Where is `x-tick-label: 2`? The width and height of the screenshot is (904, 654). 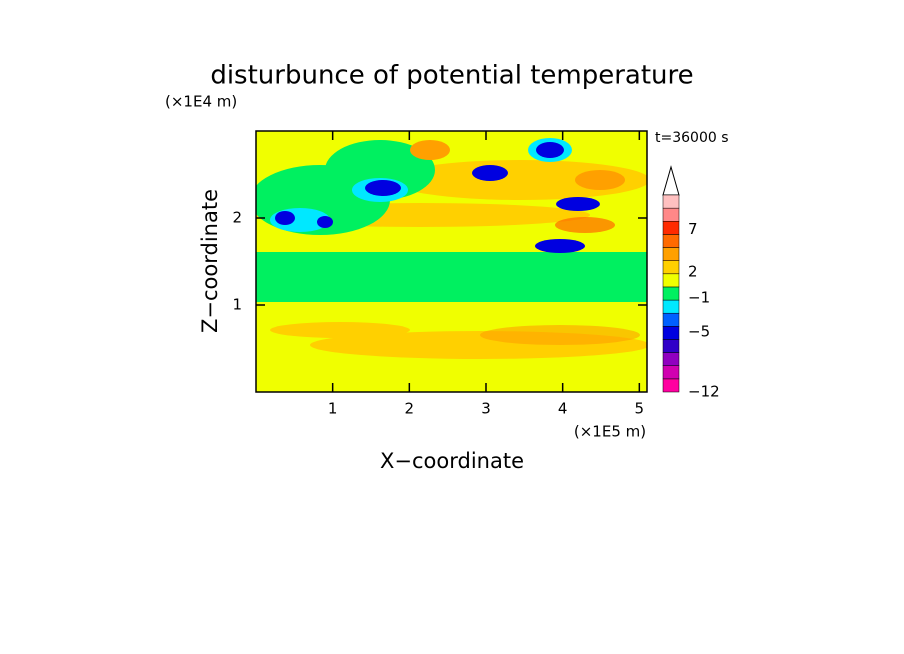 x-tick-label: 2 is located at coordinates (410, 409).